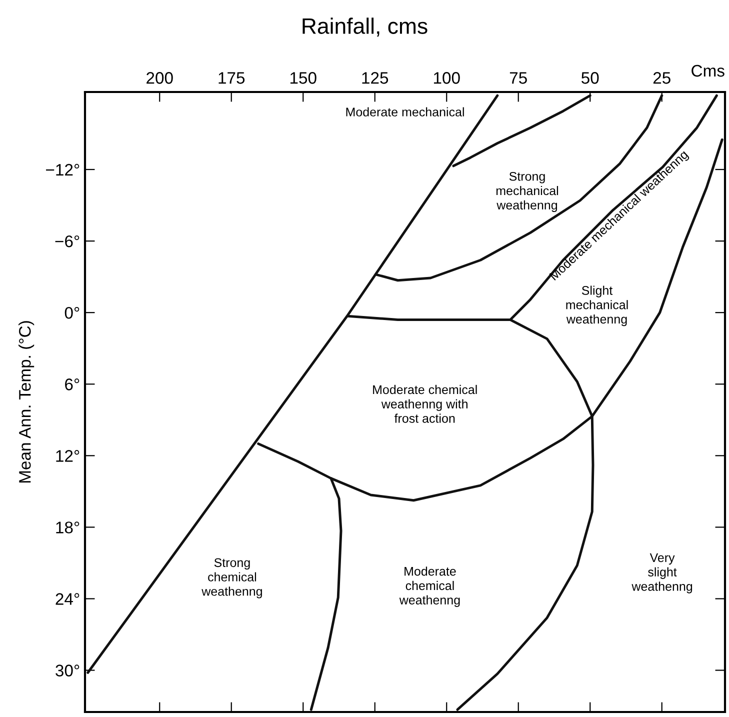  I want to click on y-tick-label: −12°, so click(63, 170).